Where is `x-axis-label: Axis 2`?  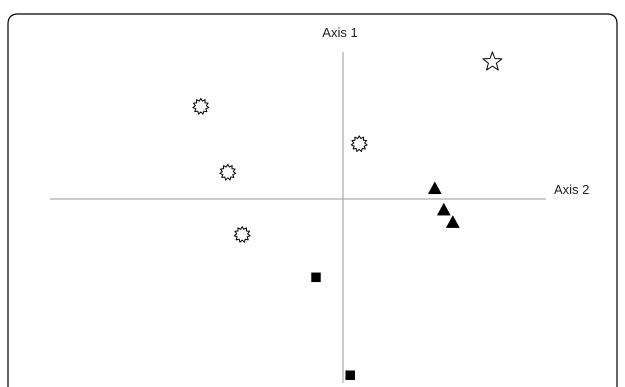
x-axis-label: Axis 2 is located at coordinates (571, 189).